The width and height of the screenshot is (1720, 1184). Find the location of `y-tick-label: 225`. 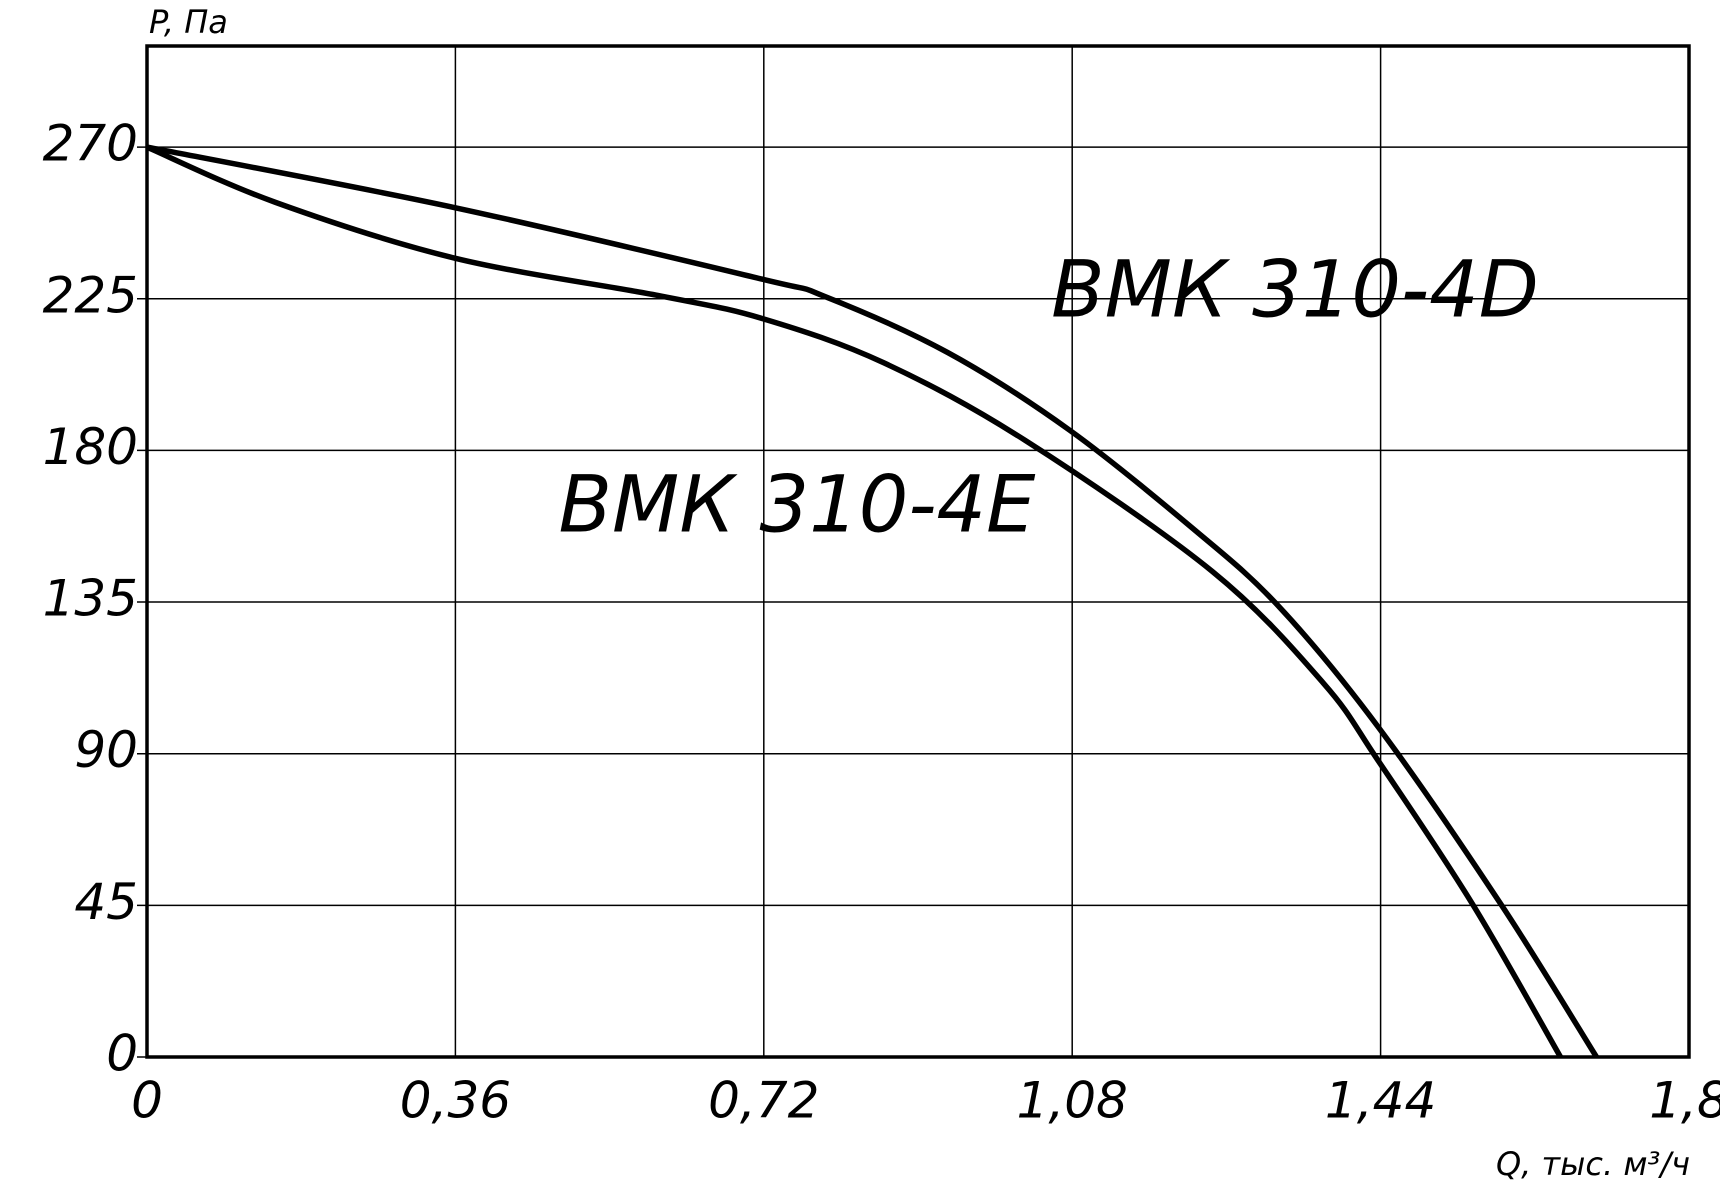

y-tick-label: 225 is located at coordinates (90, 295).